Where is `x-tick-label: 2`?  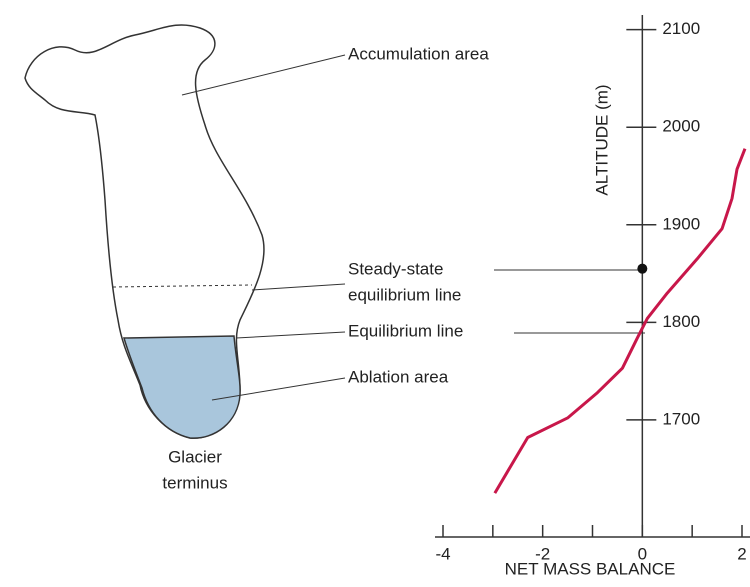
x-tick-label: 2 is located at coordinates (741, 553).